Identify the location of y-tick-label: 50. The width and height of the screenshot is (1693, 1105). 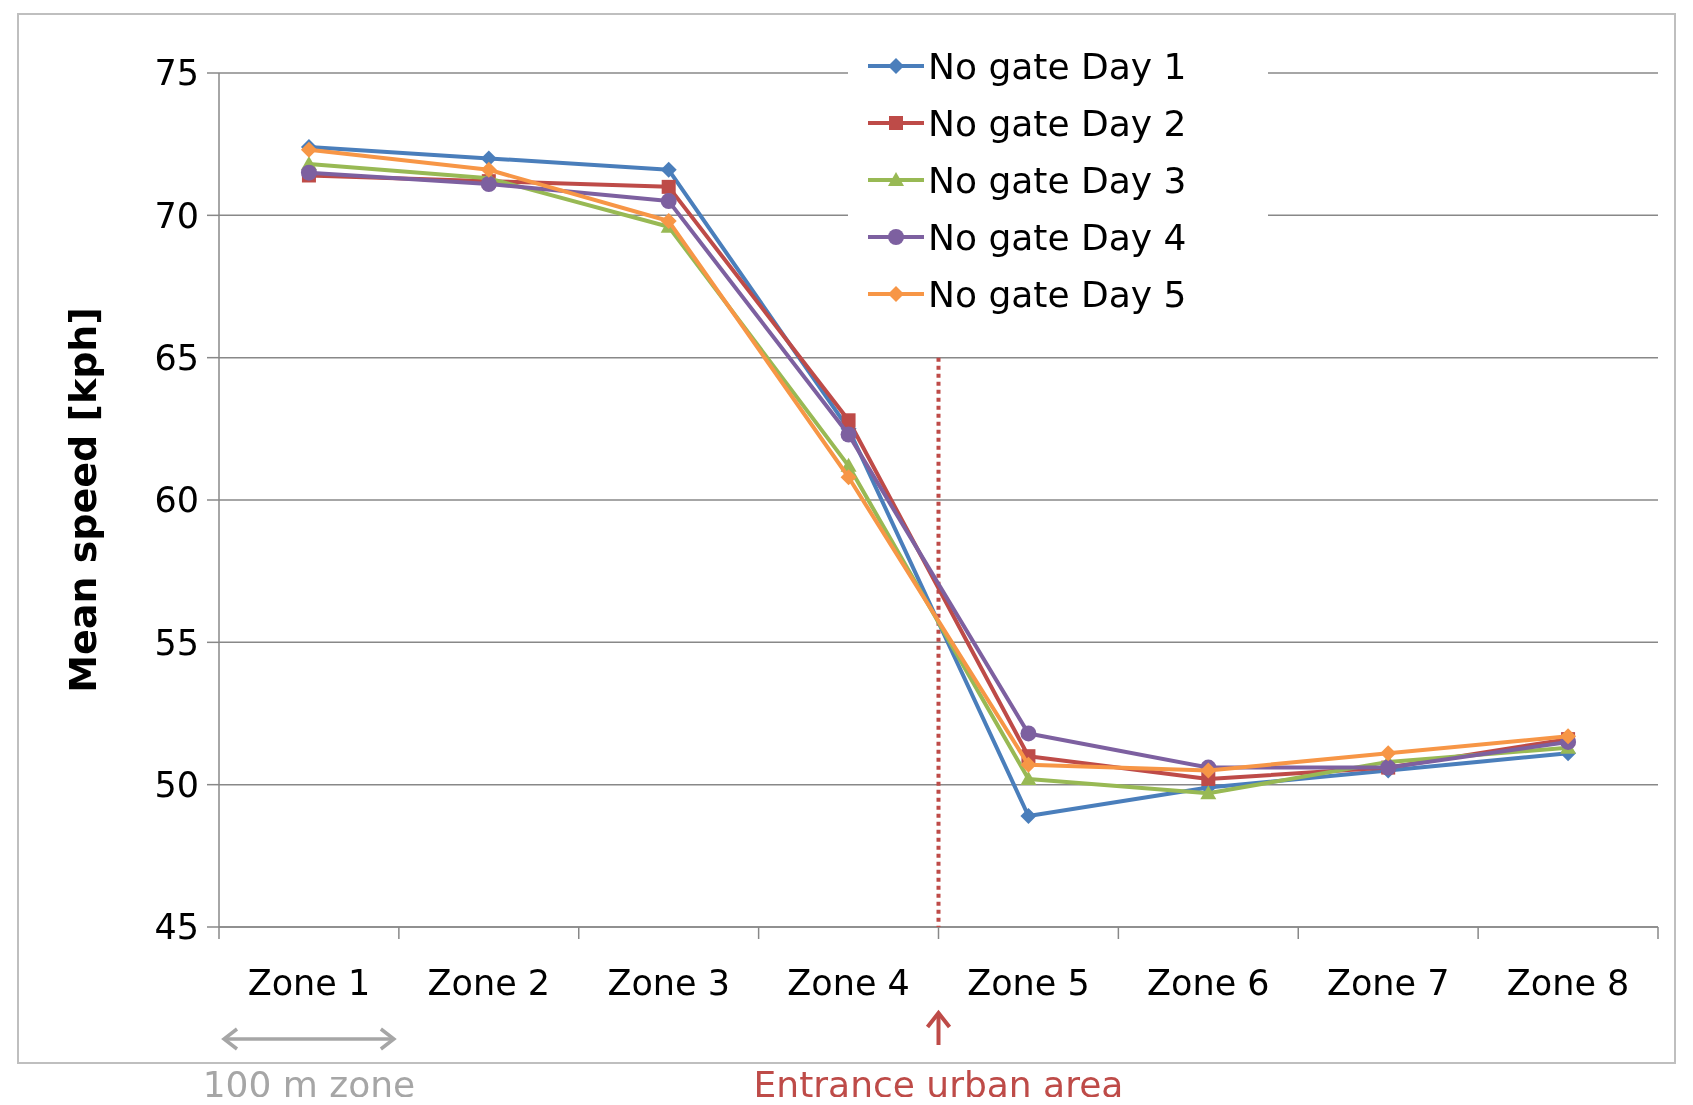
(176, 784).